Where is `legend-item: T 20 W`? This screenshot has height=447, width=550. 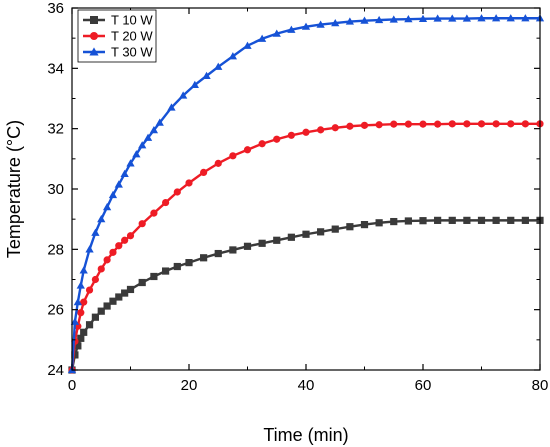 legend-item: T 20 W is located at coordinates (118, 36).